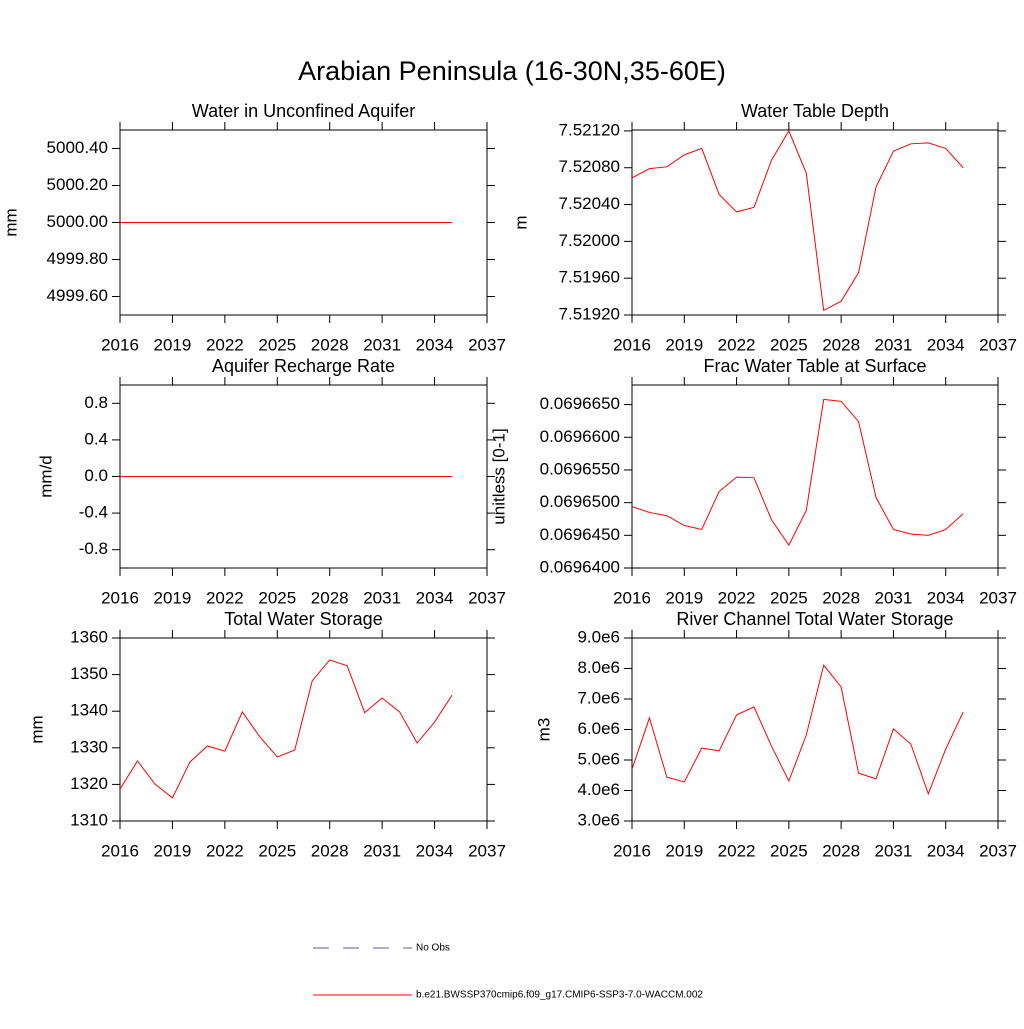 The image size is (1024, 1029). I want to click on y-tick-label: 1320, so click(89, 783).